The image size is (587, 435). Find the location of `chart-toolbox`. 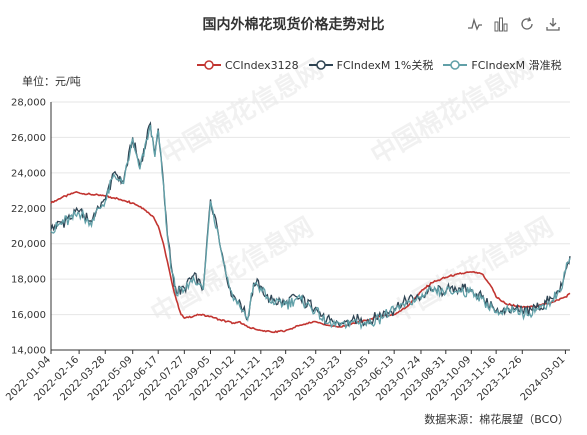

chart-toolbox is located at coordinates (514, 24).